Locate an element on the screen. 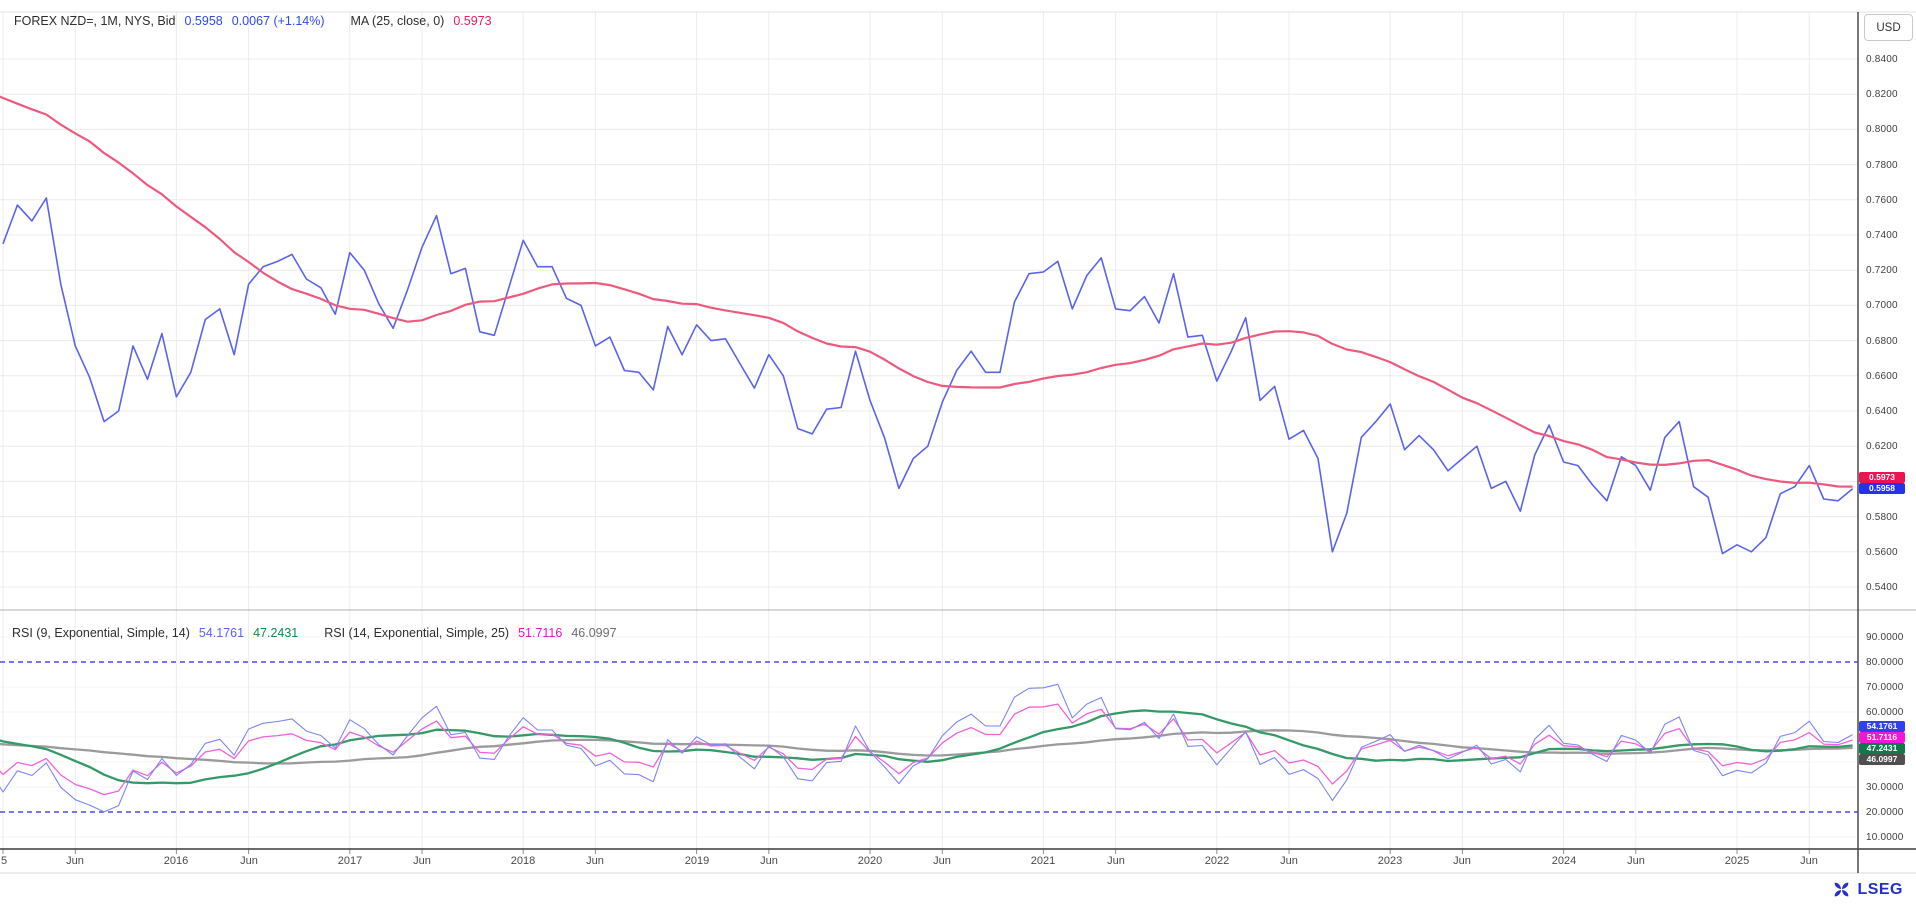 The width and height of the screenshot is (1916, 905). time-axis-label: 2023 is located at coordinates (1390, 861).